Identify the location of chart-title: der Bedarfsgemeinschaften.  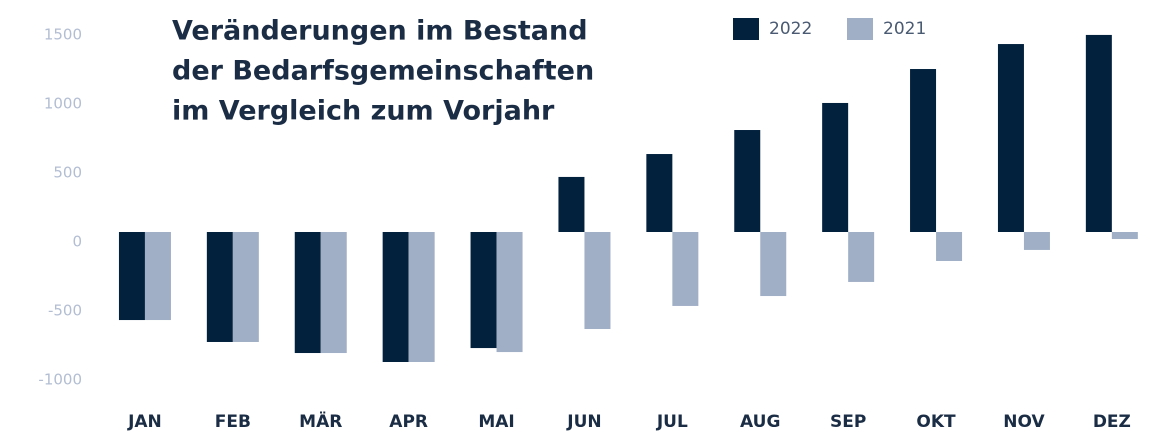
(383, 71).